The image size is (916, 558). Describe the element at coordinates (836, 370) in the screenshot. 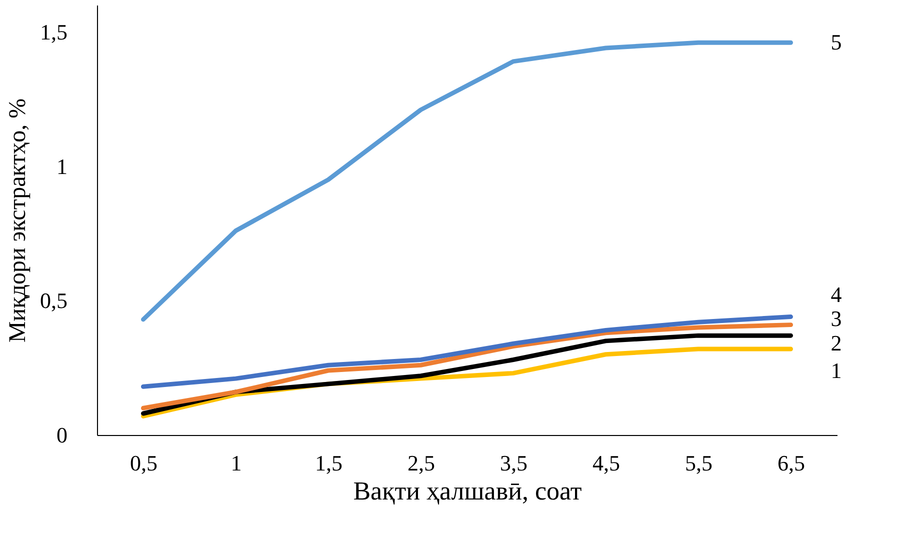

I see `series-label: 1` at that location.